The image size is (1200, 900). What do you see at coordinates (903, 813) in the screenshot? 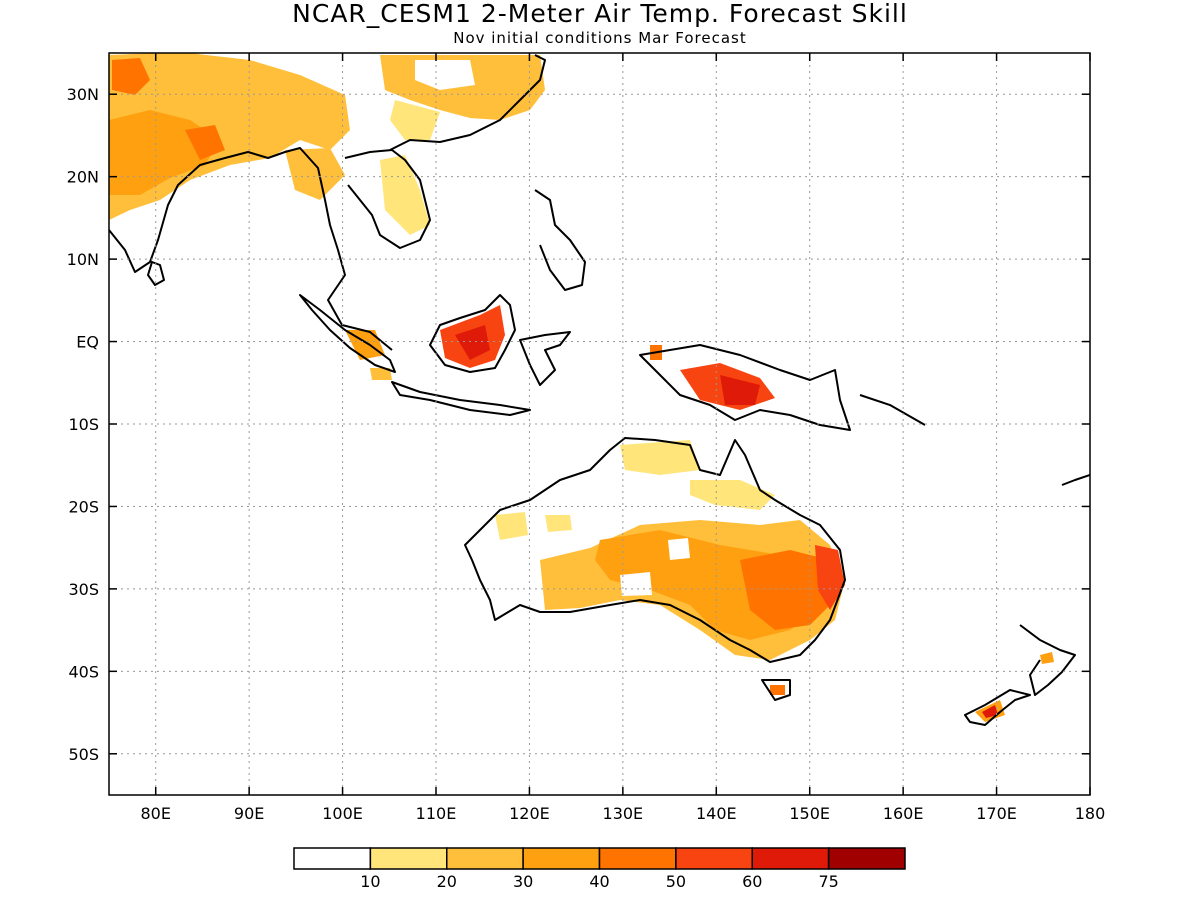
I see `lon-tick-label: 160E` at bounding box center [903, 813].